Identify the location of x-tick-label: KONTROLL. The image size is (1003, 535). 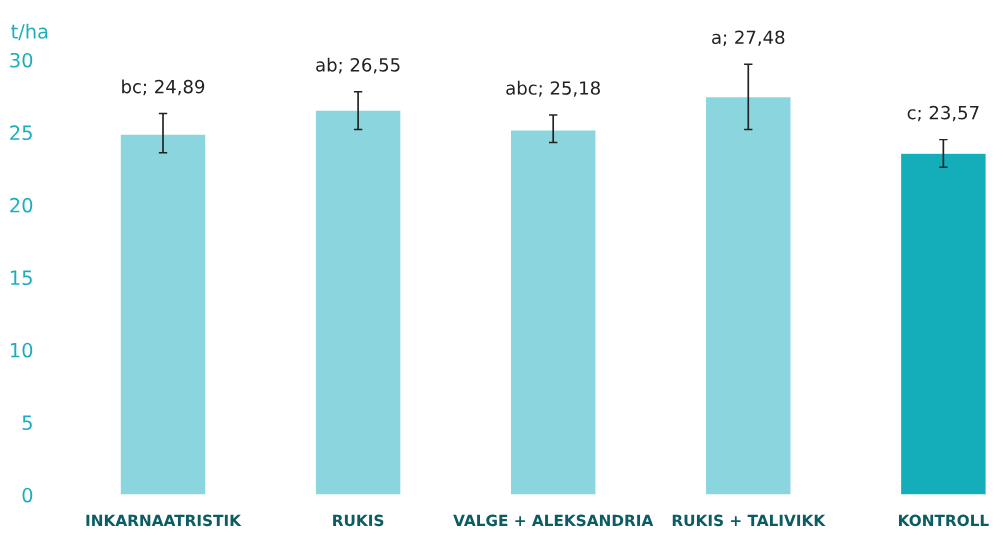
(943, 520).